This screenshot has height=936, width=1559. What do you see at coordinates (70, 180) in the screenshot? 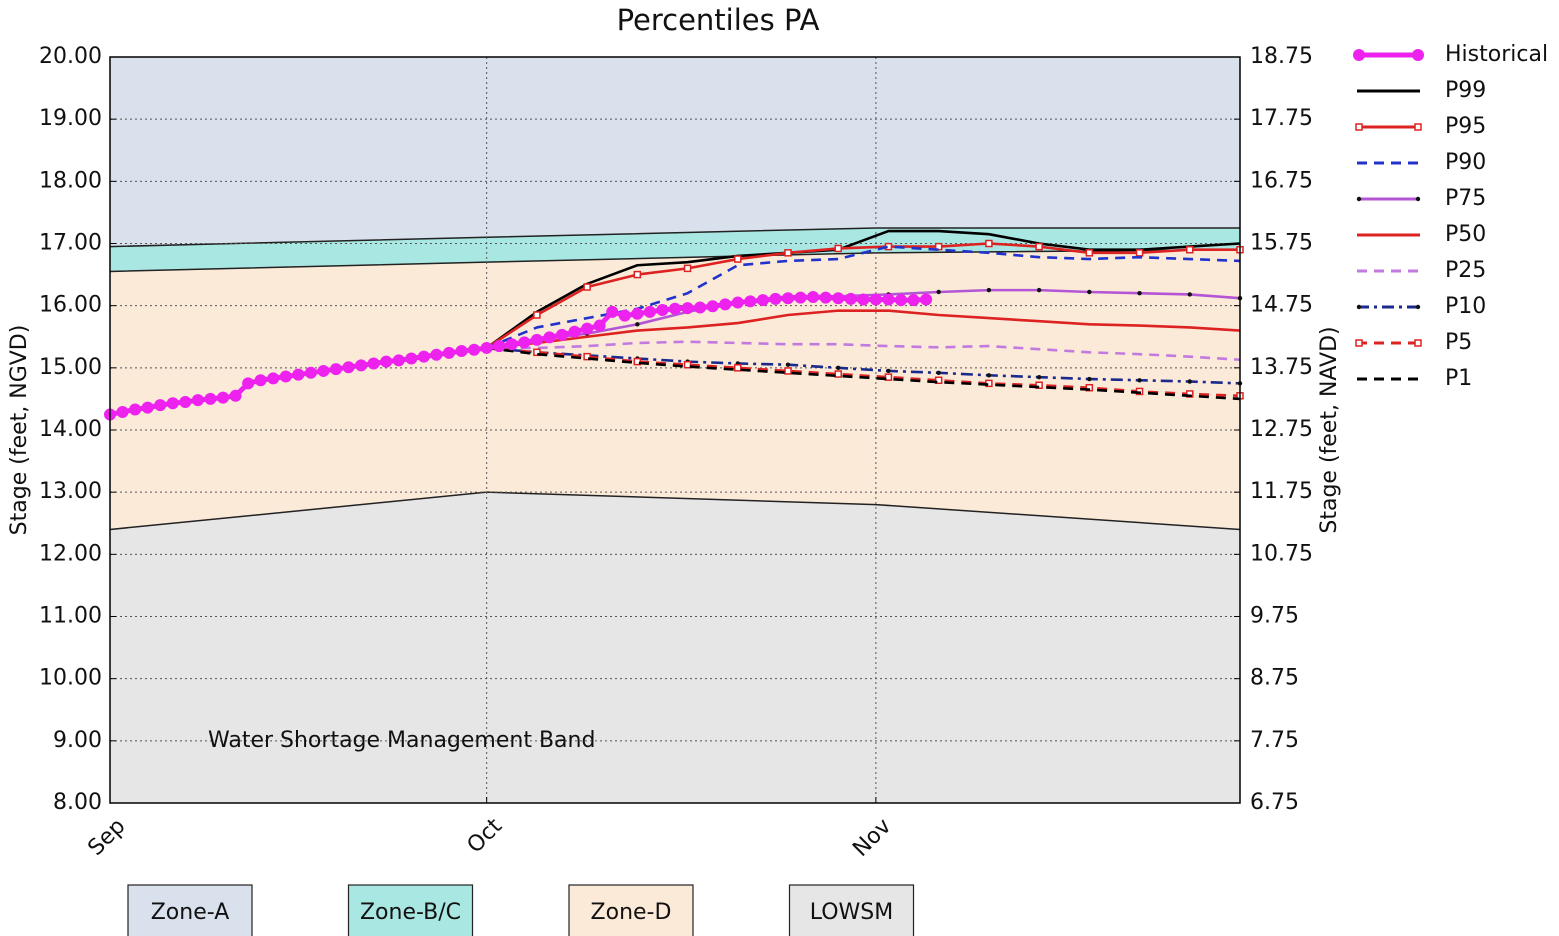
I see `y-tick-label: 18.00` at bounding box center [70, 180].